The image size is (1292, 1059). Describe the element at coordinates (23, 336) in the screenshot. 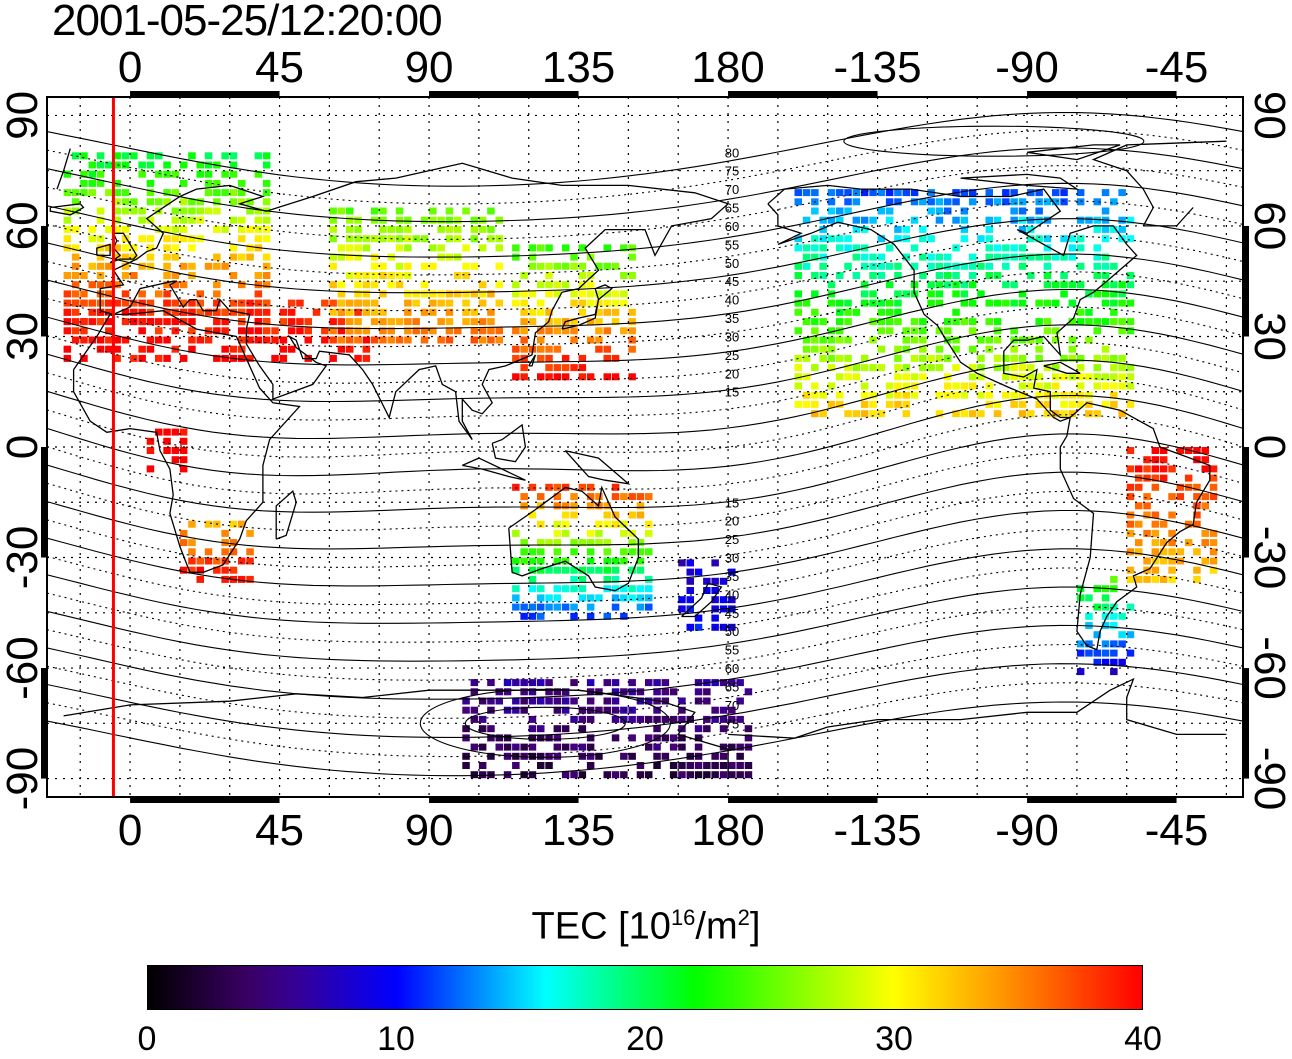

I see `y-tick-left: 30` at that location.